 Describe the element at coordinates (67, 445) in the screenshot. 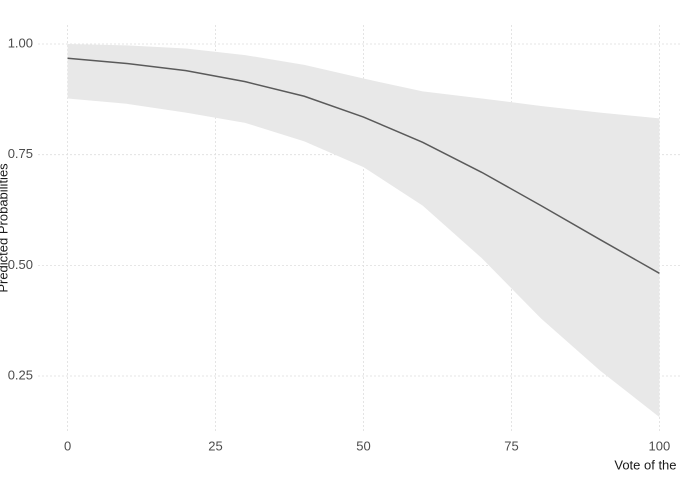

I see `x-tick-label: 0` at that location.